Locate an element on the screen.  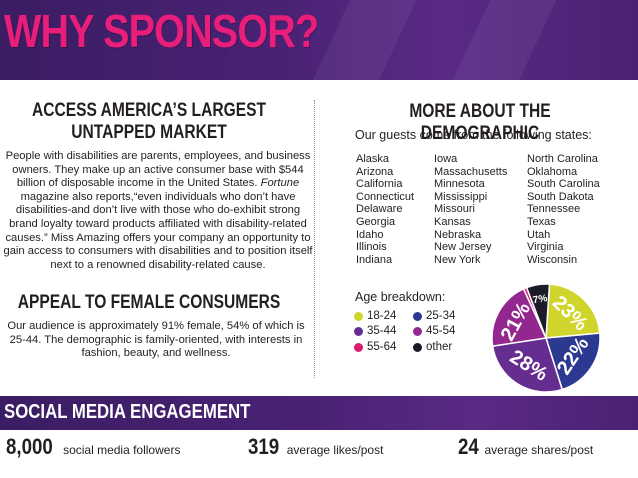
paragraph-italic: Fortune is located at coordinates (280, 183).